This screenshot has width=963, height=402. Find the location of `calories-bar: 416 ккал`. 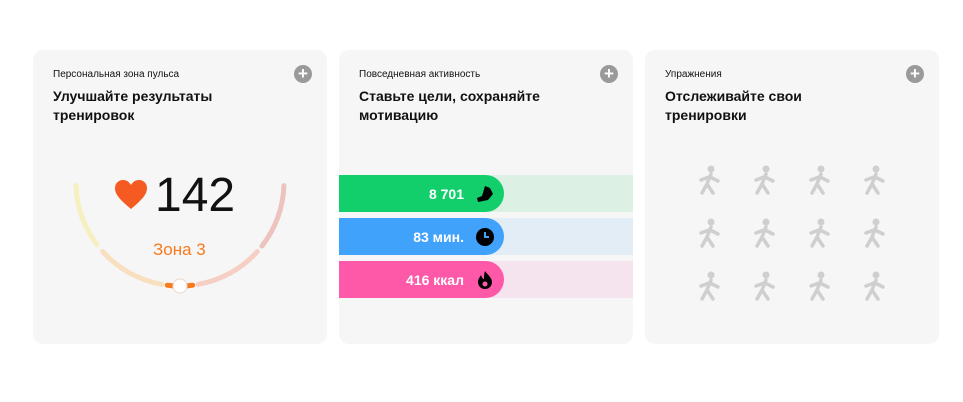

calories-bar: 416 ккал is located at coordinates (486, 279).